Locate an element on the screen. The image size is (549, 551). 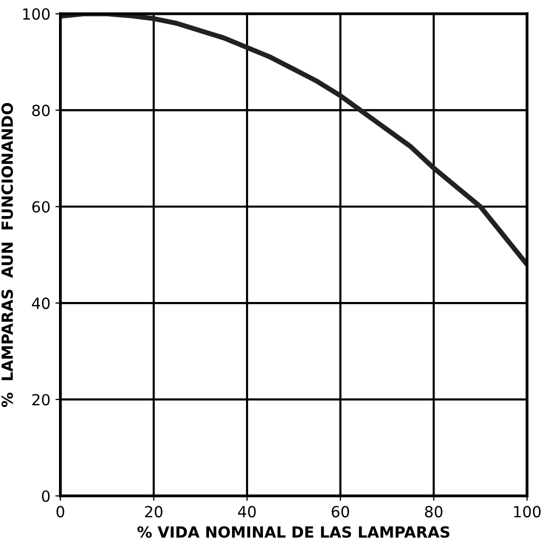
y-tick-label: 100 is located at coordinates (36, 14).